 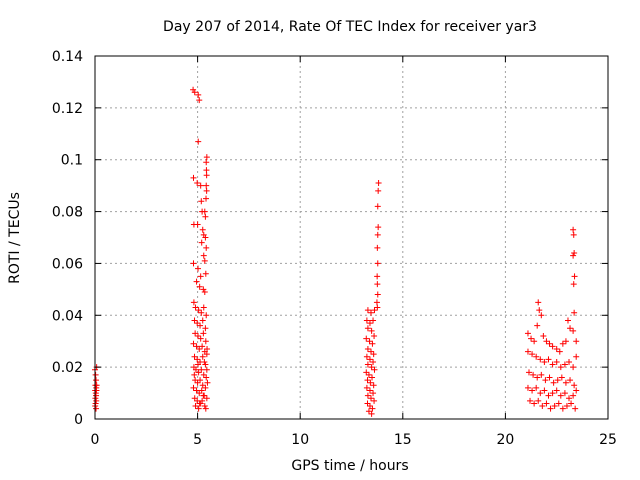 I want to click on x-tick-label: 10, so click(x=300, y=440).